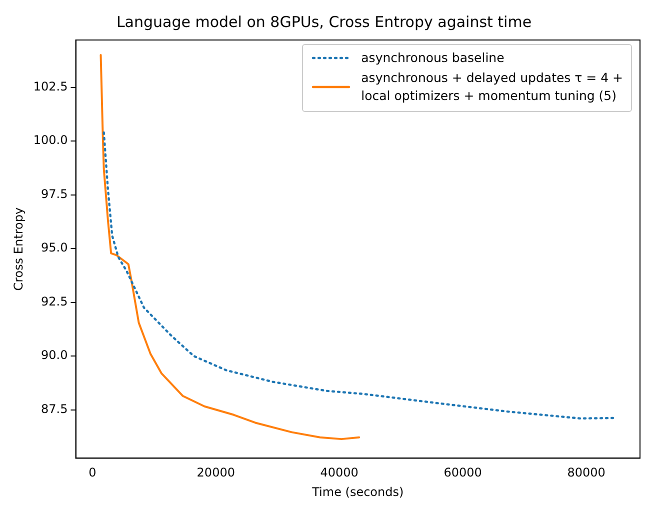  I want to click on x-tick-label: 20000, so click(215, 473).